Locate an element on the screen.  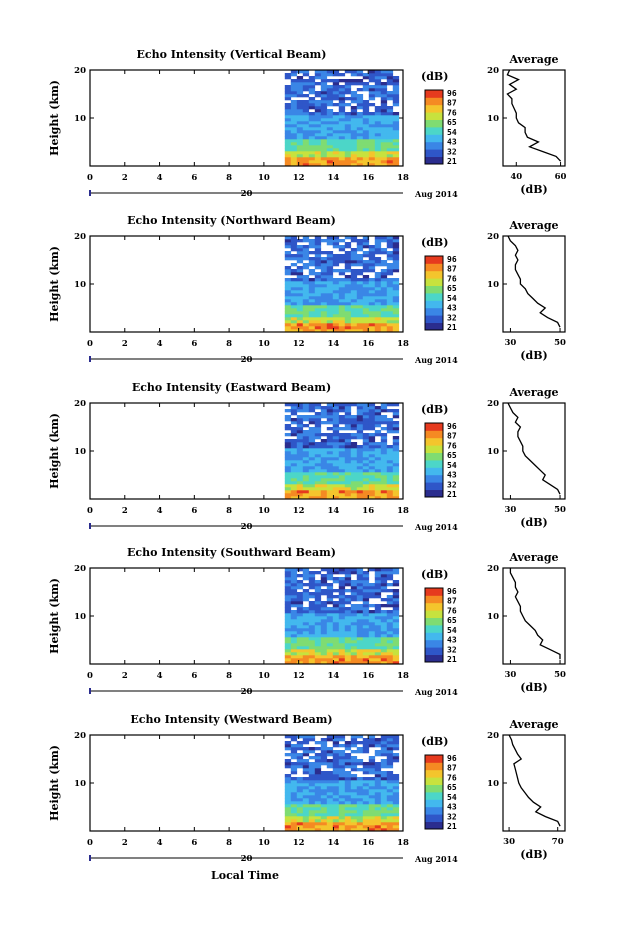
colorbar-tick-label: 43 is located at coordinates (452, 807).